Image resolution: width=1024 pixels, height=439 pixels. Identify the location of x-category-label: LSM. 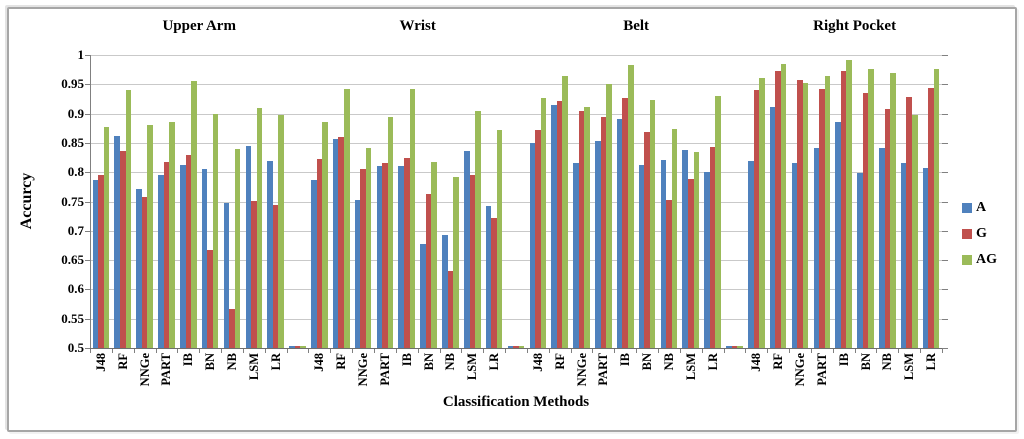
(253, 367).